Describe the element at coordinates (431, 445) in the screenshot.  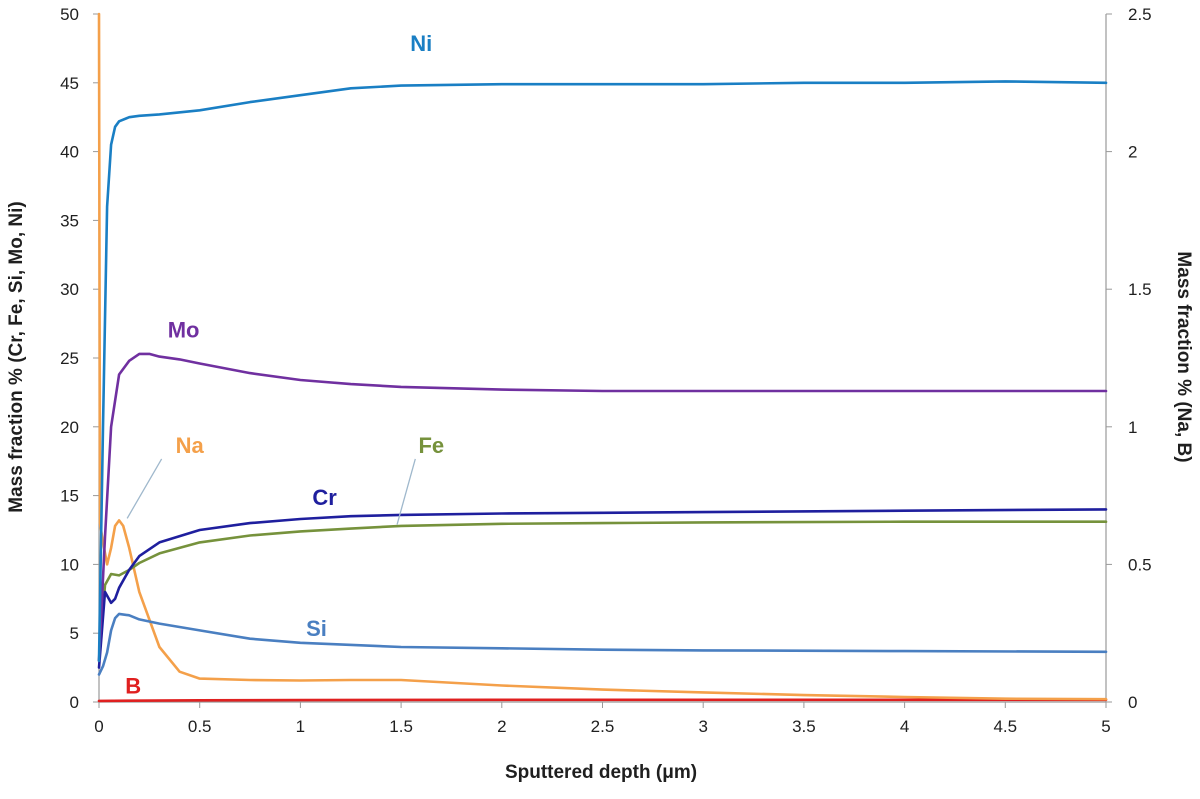
I see `series-label-fe: Fe` at that location.